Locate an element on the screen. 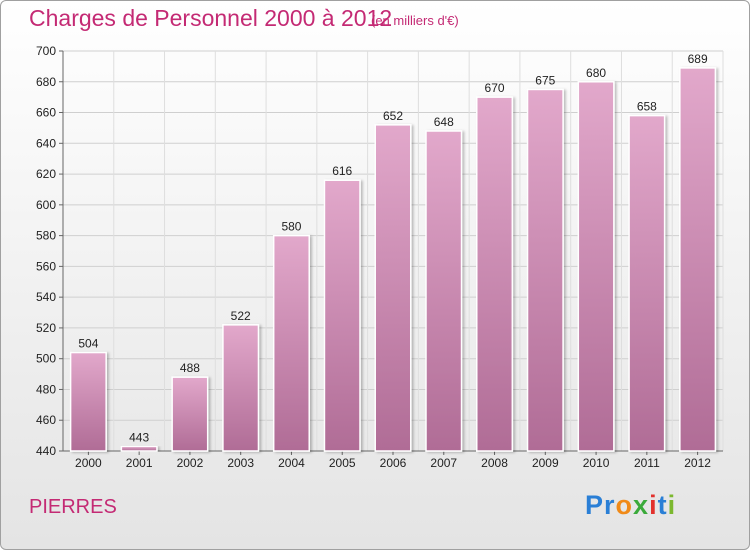  logo-letter: r is located at coordinates (610, 505).